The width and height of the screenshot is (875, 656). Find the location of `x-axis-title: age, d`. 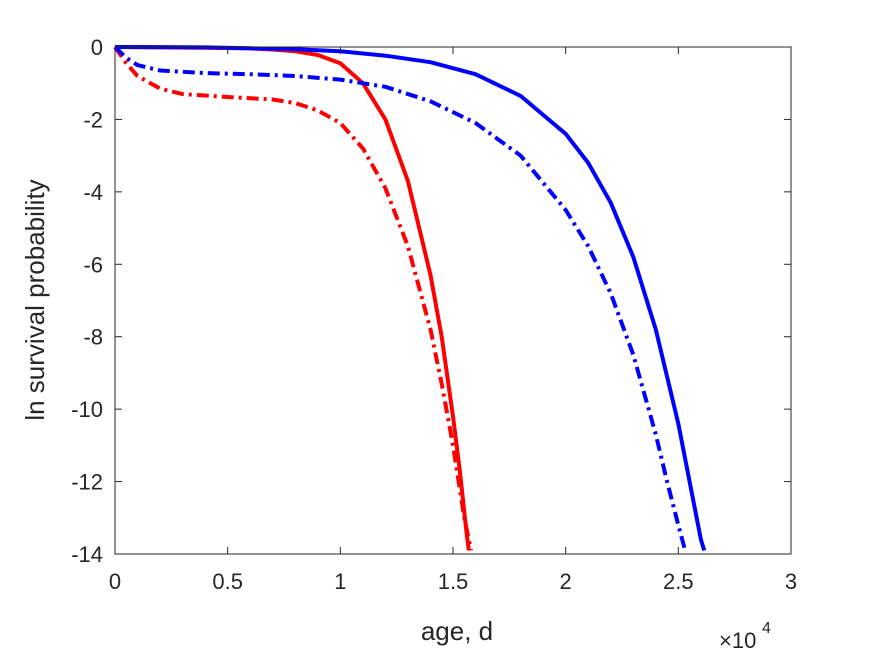

x-axis-title: age, d is located at coordinates (457, 631).